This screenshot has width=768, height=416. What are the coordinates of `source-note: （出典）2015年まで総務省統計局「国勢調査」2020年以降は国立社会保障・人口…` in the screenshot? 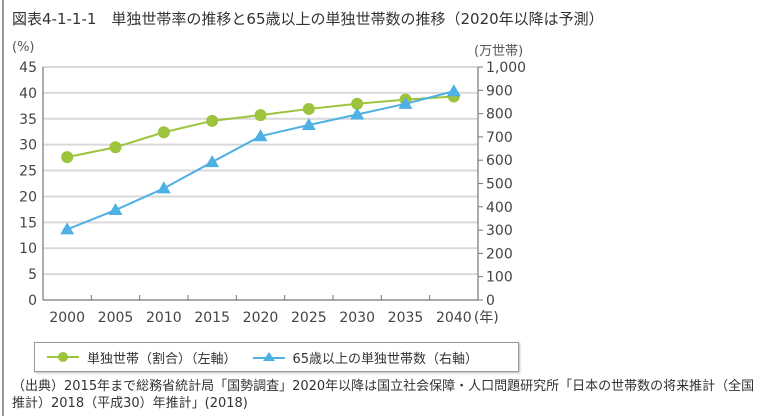 It's located at (383, 395).